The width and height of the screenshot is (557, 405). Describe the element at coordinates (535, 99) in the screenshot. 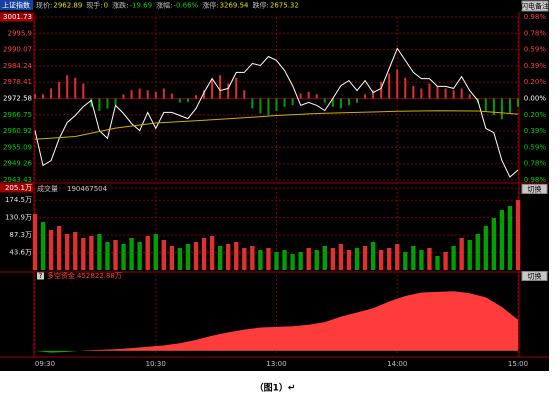

I see `y2-tick-label: 0.00%` at that location.